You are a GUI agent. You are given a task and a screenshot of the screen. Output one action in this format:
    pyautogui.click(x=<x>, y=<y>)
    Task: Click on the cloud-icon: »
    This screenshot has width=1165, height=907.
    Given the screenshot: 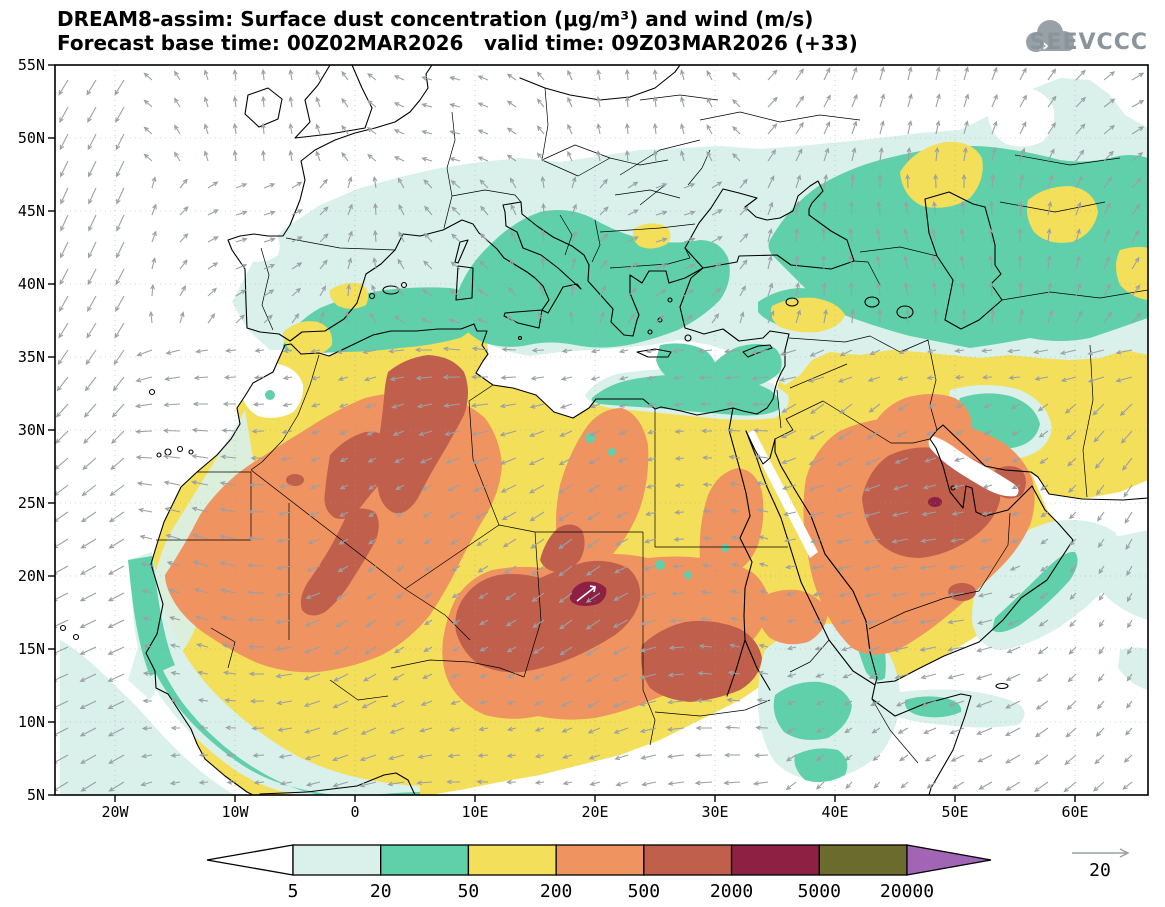 What is the action you would take?
    pyautogui.click(x=1050, y=38)
    